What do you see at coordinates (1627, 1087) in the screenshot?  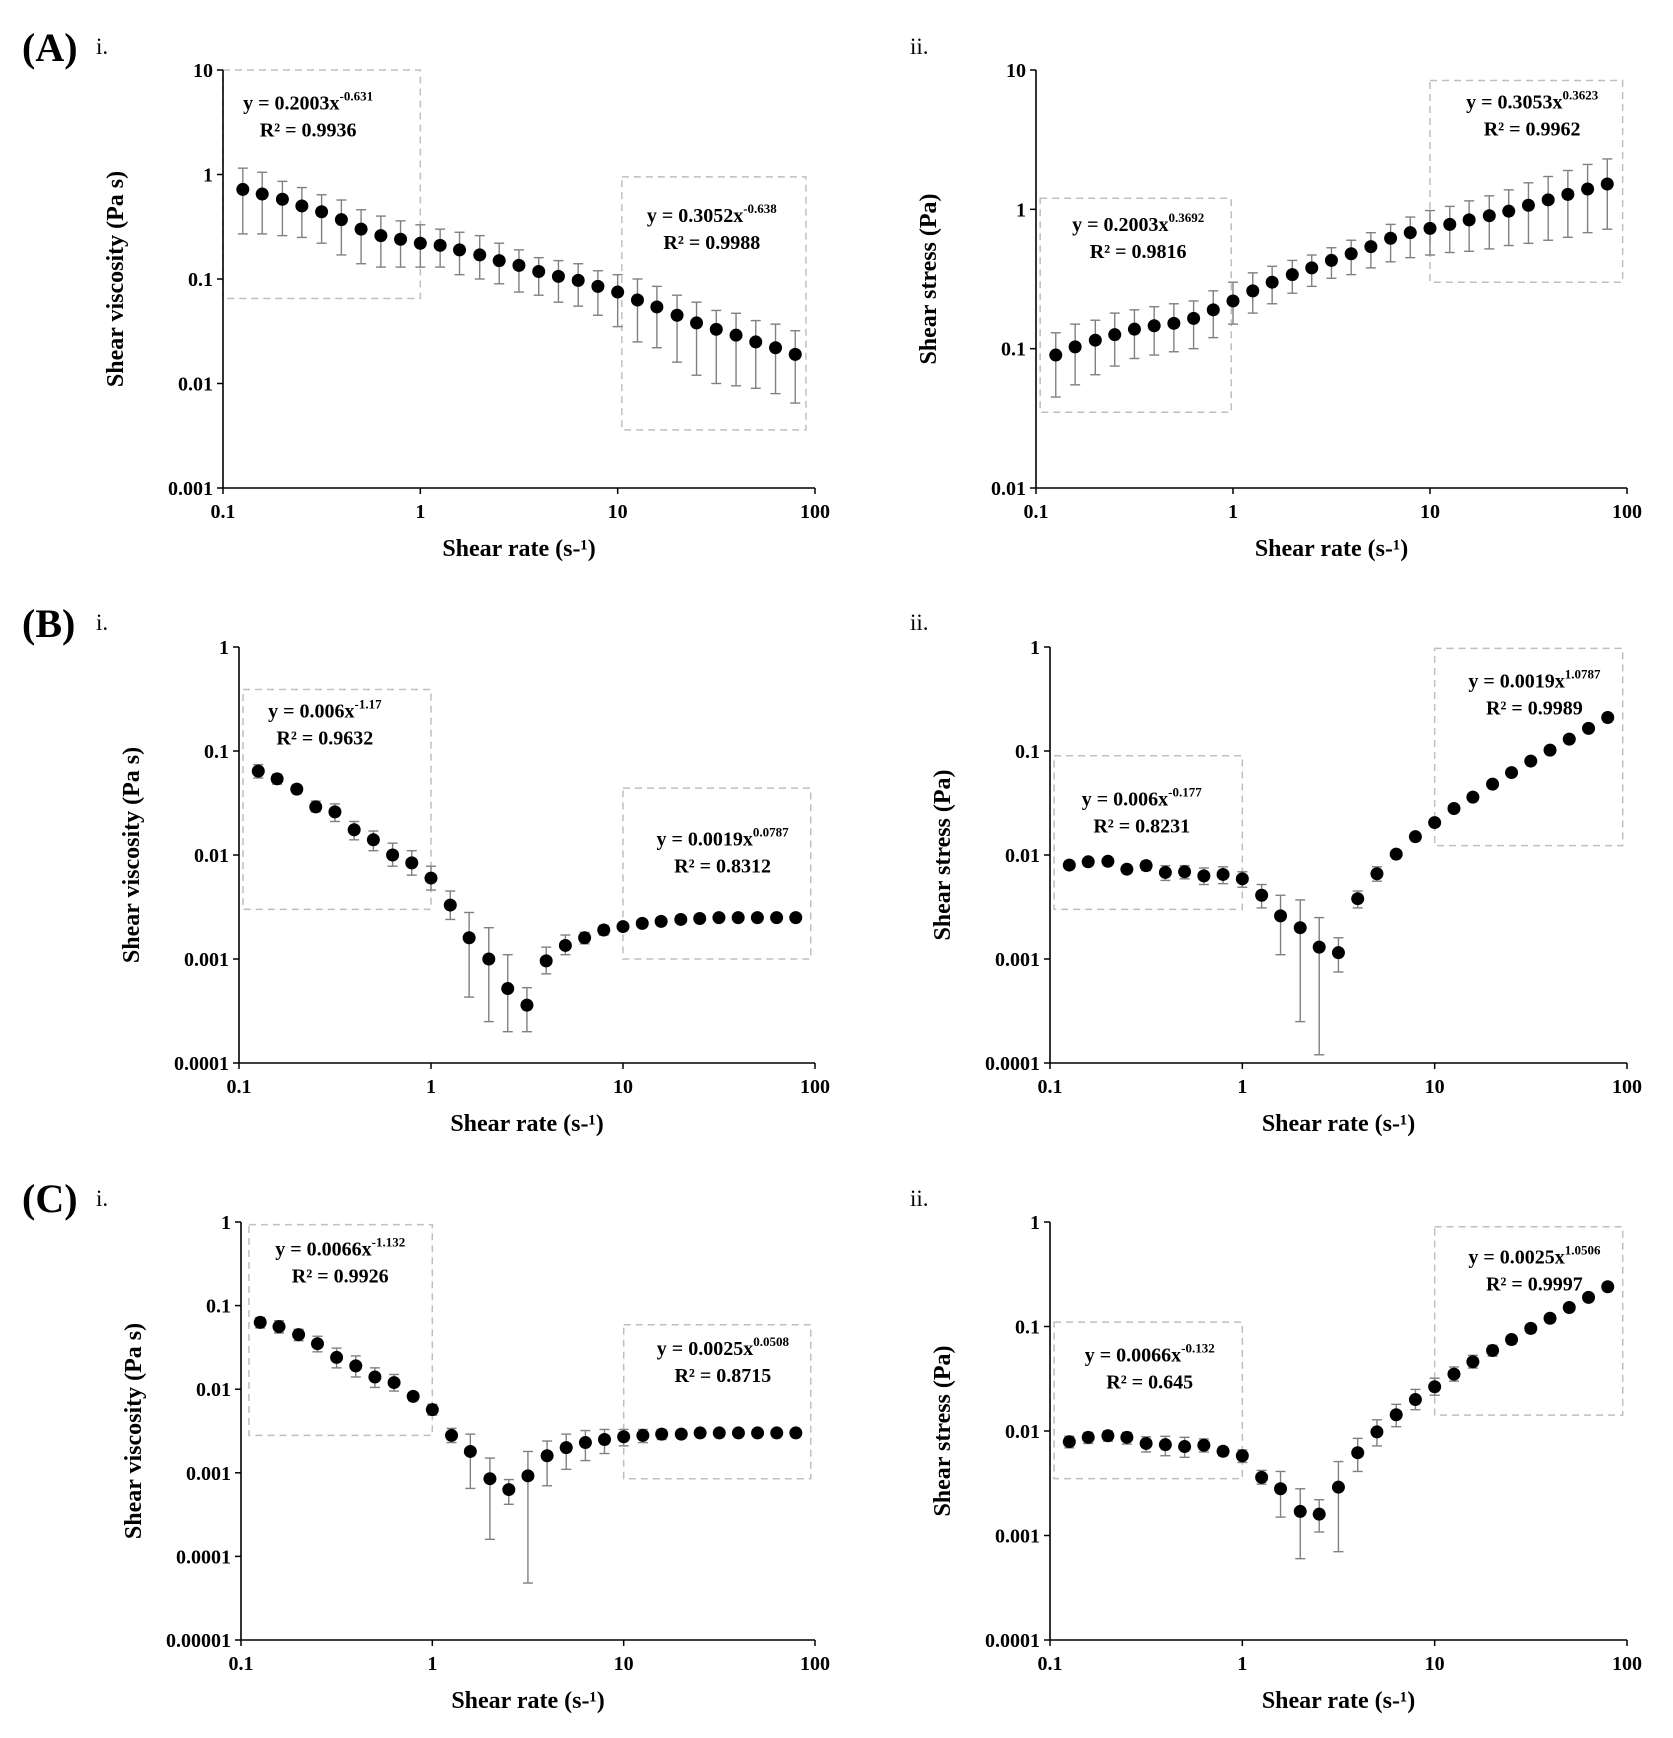 I see `x-tick-label: 100` at bounding box center [1627, 1087].